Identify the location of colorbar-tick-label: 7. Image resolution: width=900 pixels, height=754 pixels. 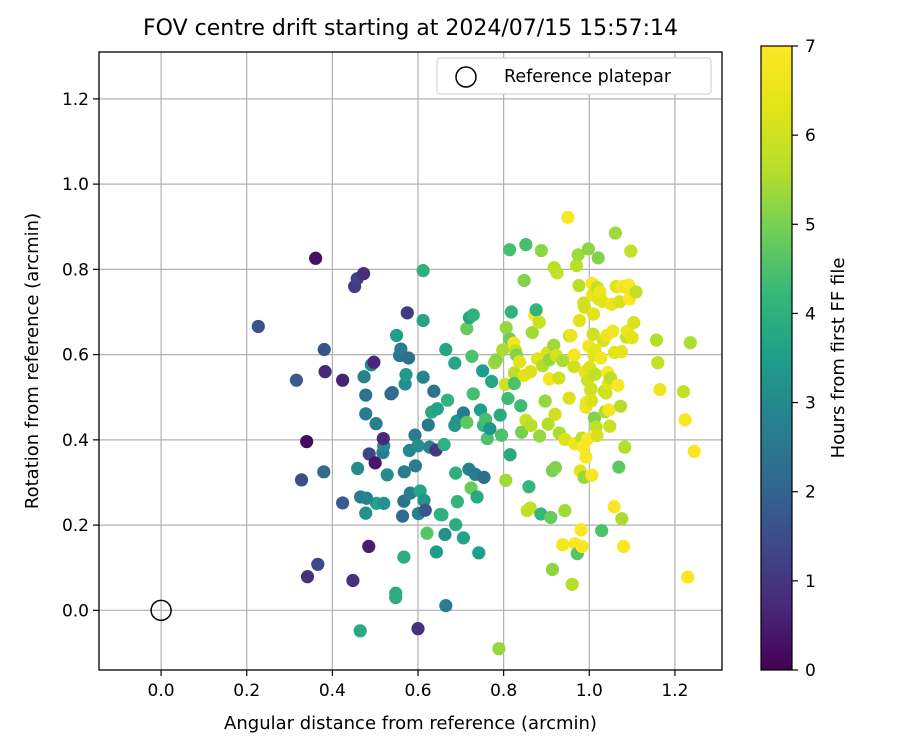
(810, 47).